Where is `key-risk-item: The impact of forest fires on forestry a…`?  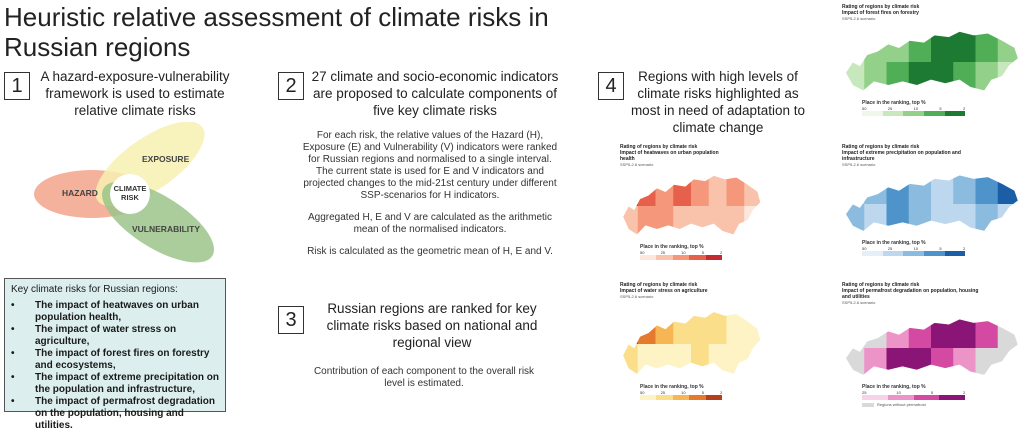 key-risk-item: The impact of forest fires on forestry a… is located at coordinates (115, 360).